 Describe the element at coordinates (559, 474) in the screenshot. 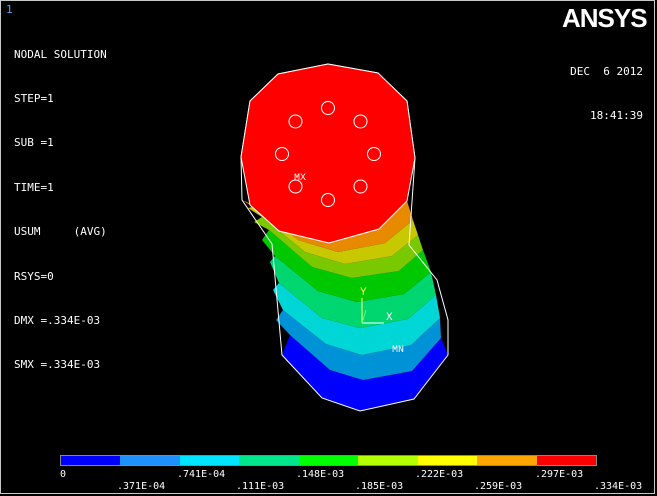

I see `legend-label-top: .297E-03` at that location.